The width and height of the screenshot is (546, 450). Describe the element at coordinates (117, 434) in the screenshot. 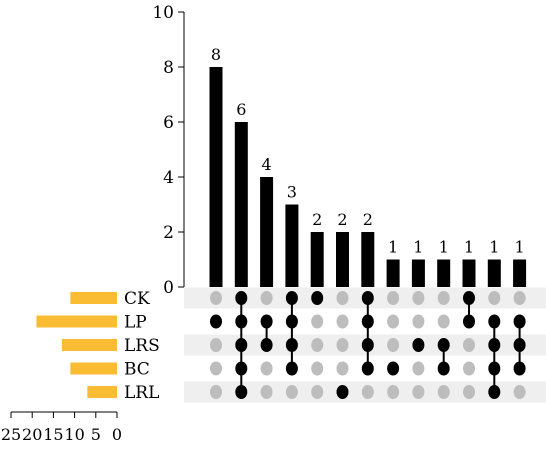

I see `x-tick-label: 0` at that location.